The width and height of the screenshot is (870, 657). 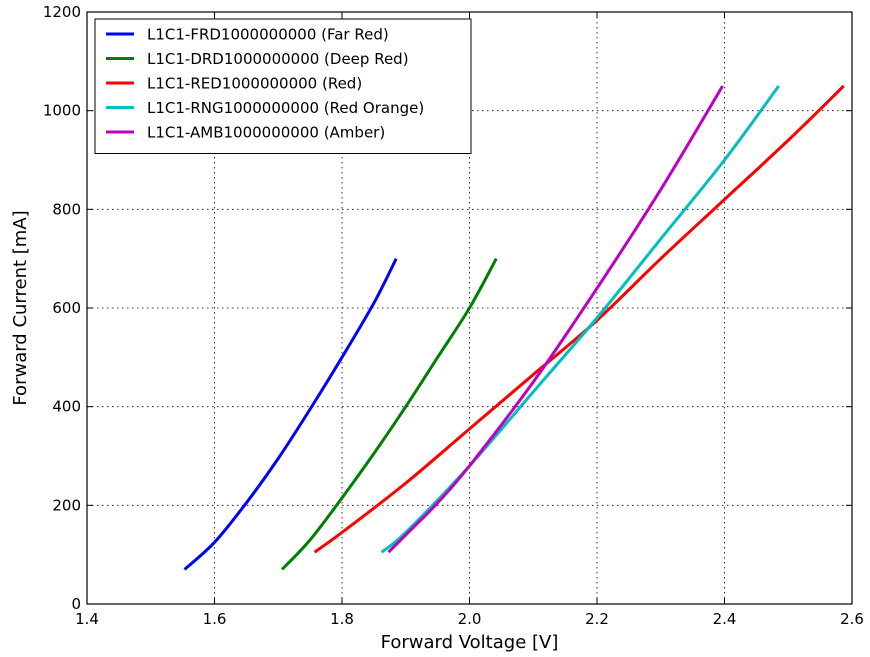 I want to click on y-tick-label: 400, so click(x=66, y=407).